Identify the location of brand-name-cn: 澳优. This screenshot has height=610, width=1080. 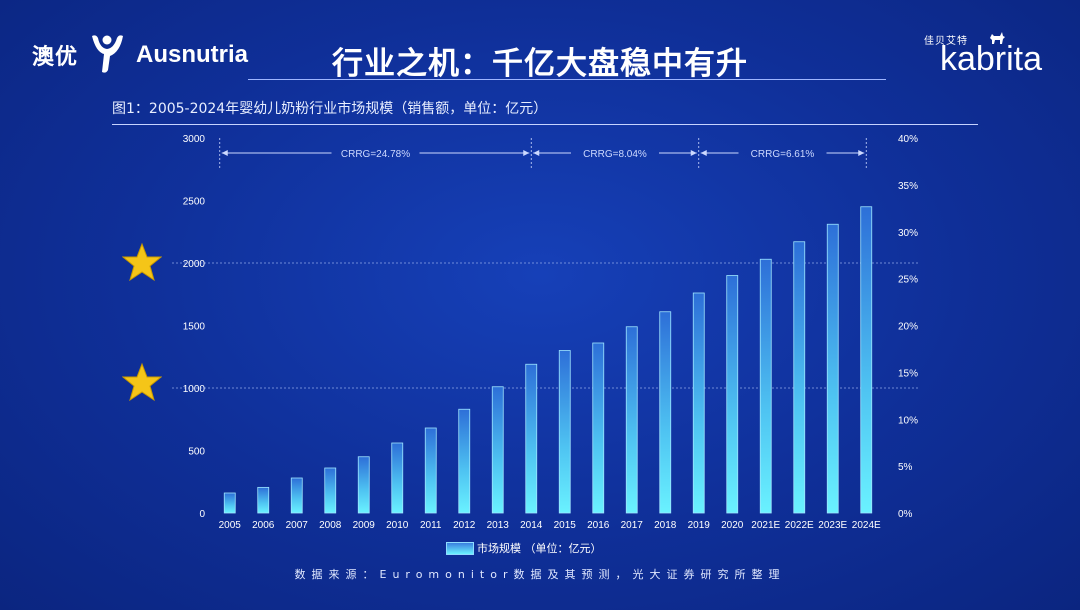
(55, 57).